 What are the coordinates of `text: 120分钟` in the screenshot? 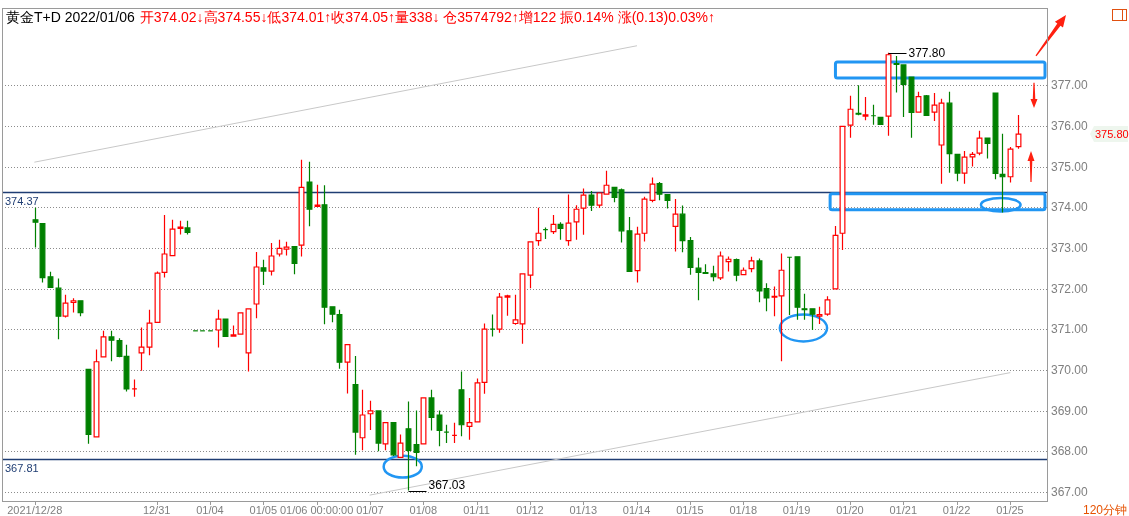 It's located at (1104, 509).